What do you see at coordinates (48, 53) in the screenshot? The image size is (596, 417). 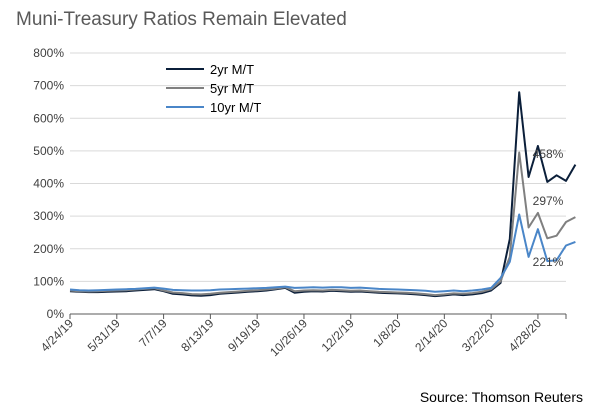 I see `y-tick-label: 800%` at bounding box center [48, 53].